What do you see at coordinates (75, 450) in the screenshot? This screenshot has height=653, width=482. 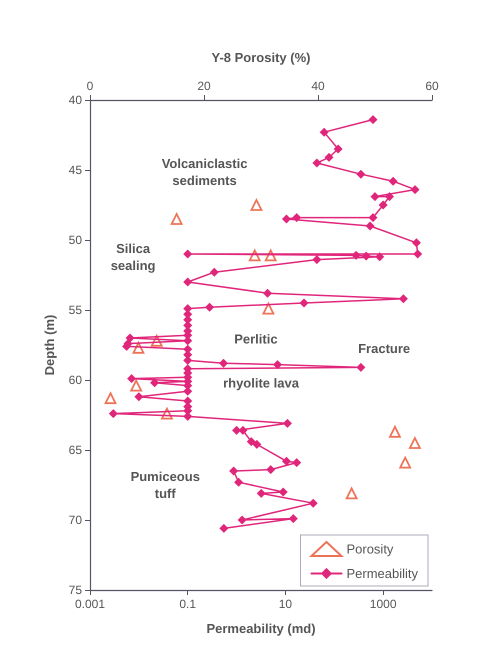 I see `y-tick-label: 65` at bounding box center [75, 450].